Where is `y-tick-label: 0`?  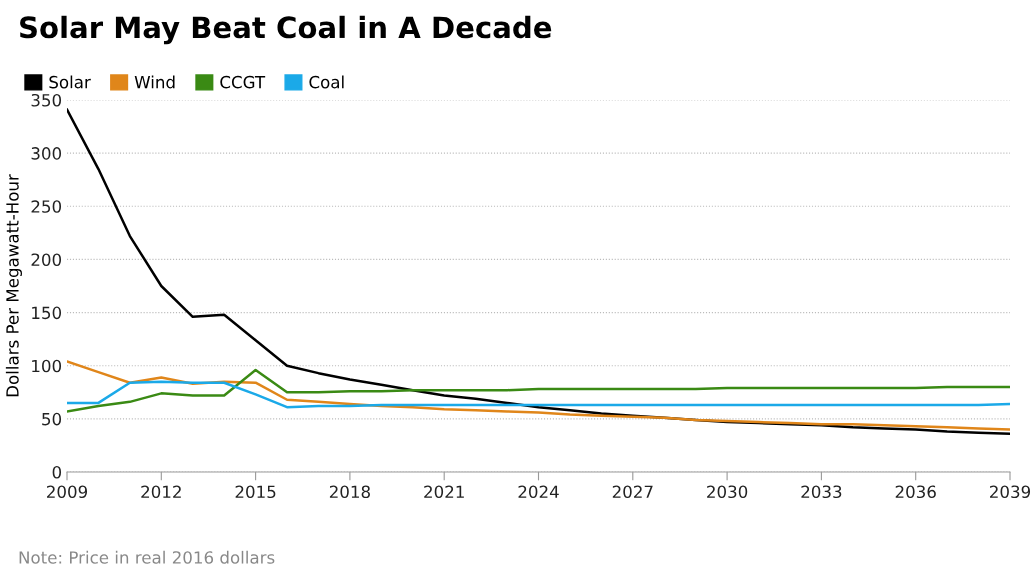
y-tick-label: 0 is located at coordinates (57, 472).